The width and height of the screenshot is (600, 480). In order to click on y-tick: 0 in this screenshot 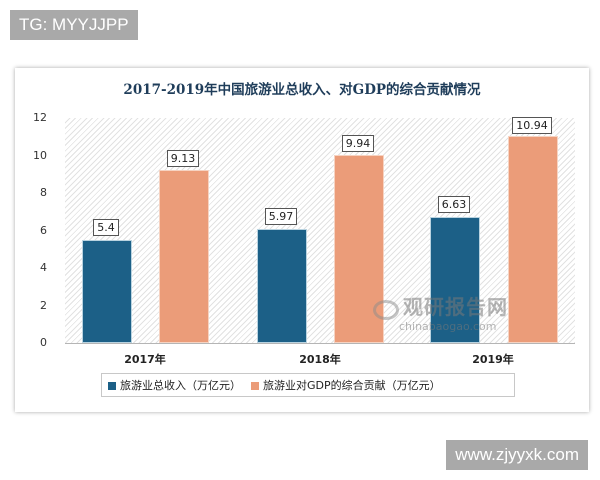, I will do `click(43, 342)`.